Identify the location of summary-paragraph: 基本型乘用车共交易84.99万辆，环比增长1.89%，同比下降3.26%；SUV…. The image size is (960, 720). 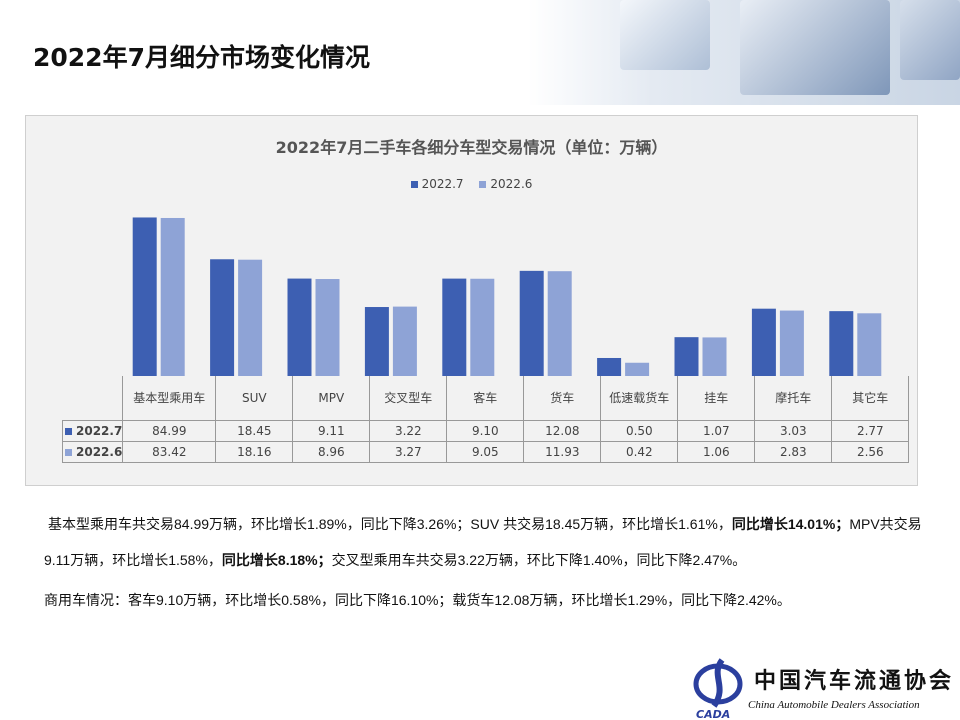
(483, 542).